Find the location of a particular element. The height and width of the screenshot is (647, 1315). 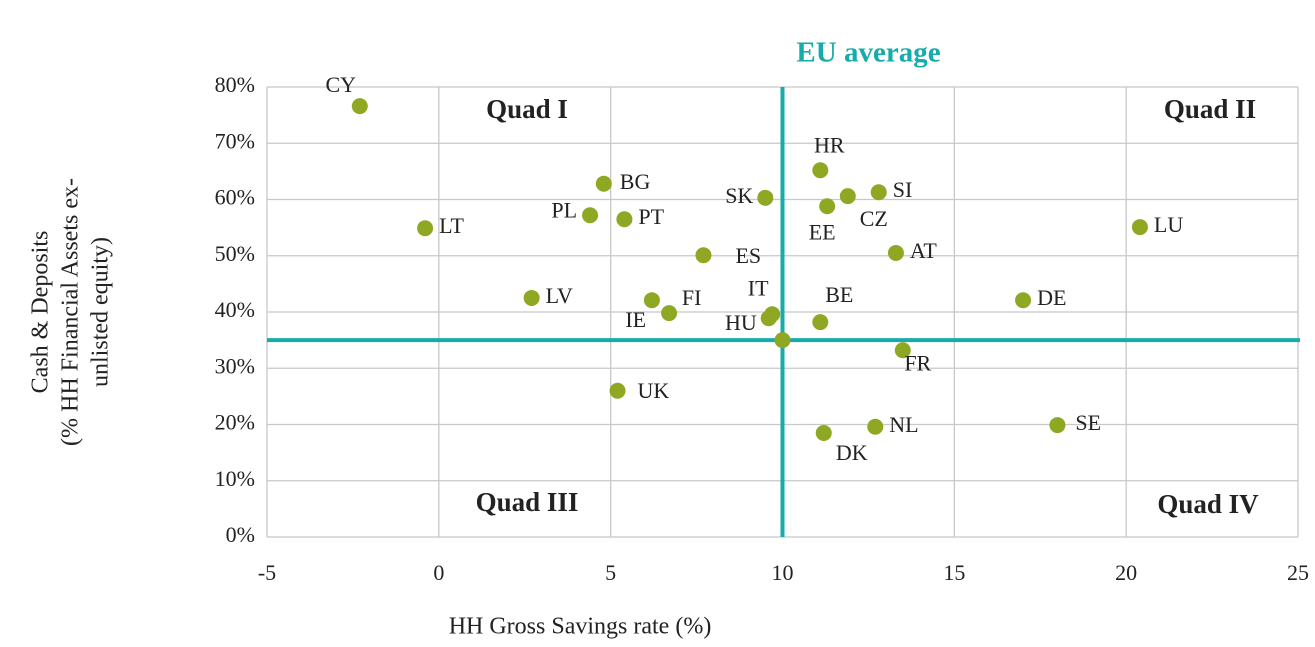

y-tick-label: 0% is located at coordinates (240, 534).